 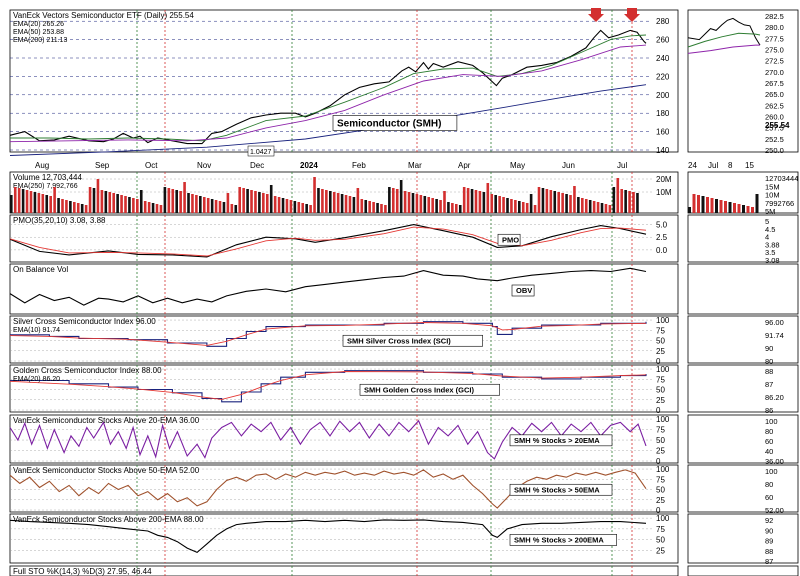 I want to click on zoom-y-tick-label: 12703444, so click(x=781, y=178).